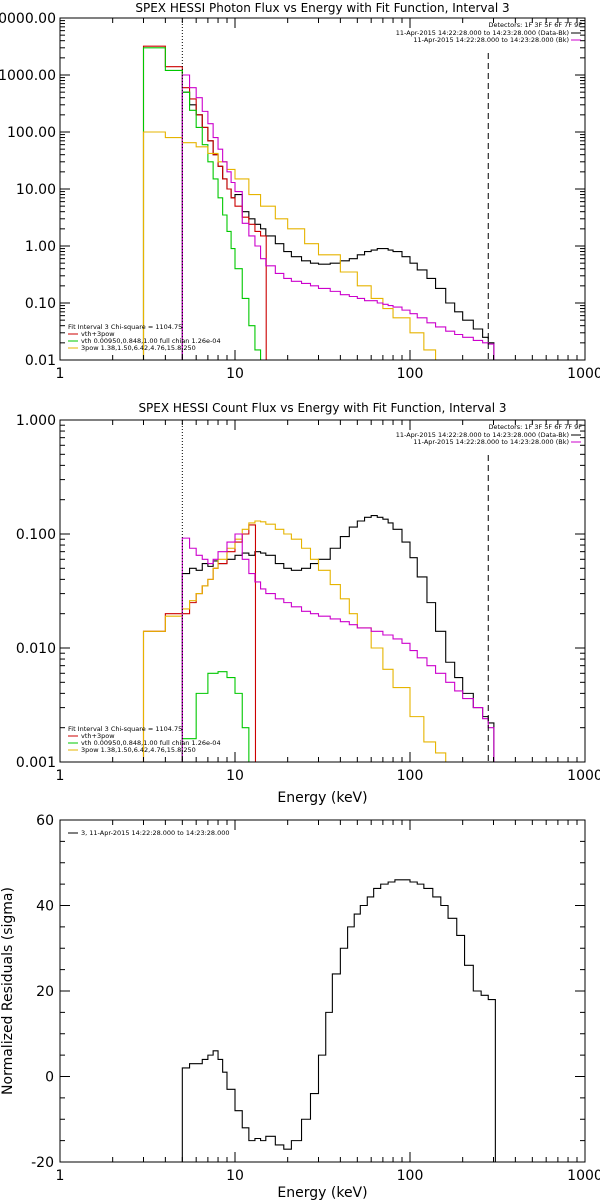  Describe the element at coordinates (36, 190) in the screenshot. I see `y-tick-label: 10.00` at that location.